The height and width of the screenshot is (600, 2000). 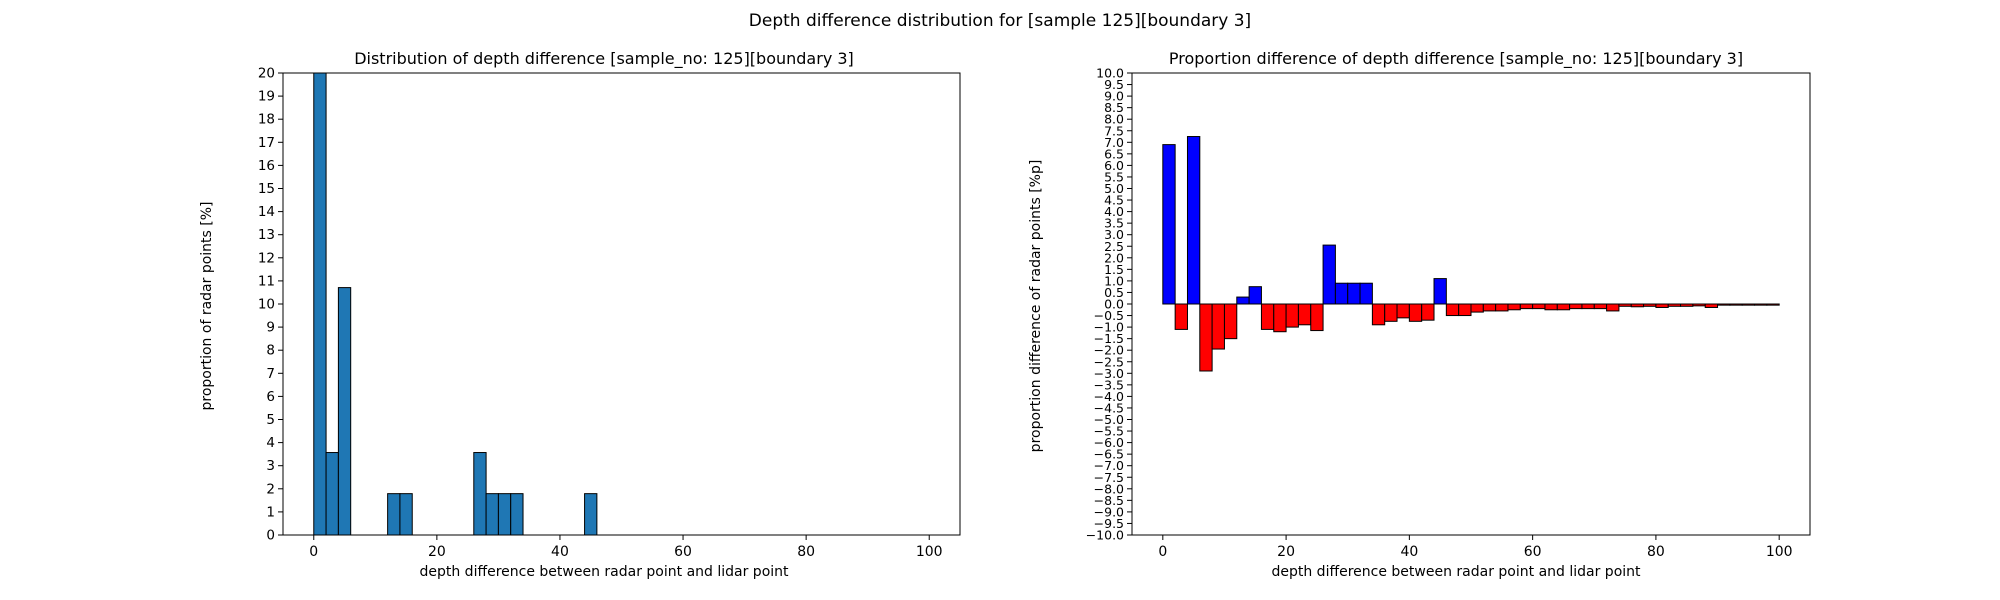 What do you see at coordinates (1109, 407) in the screenshot?
I see `right-chart-ytick-label: −4.5` at bounding box center [1109, 407].